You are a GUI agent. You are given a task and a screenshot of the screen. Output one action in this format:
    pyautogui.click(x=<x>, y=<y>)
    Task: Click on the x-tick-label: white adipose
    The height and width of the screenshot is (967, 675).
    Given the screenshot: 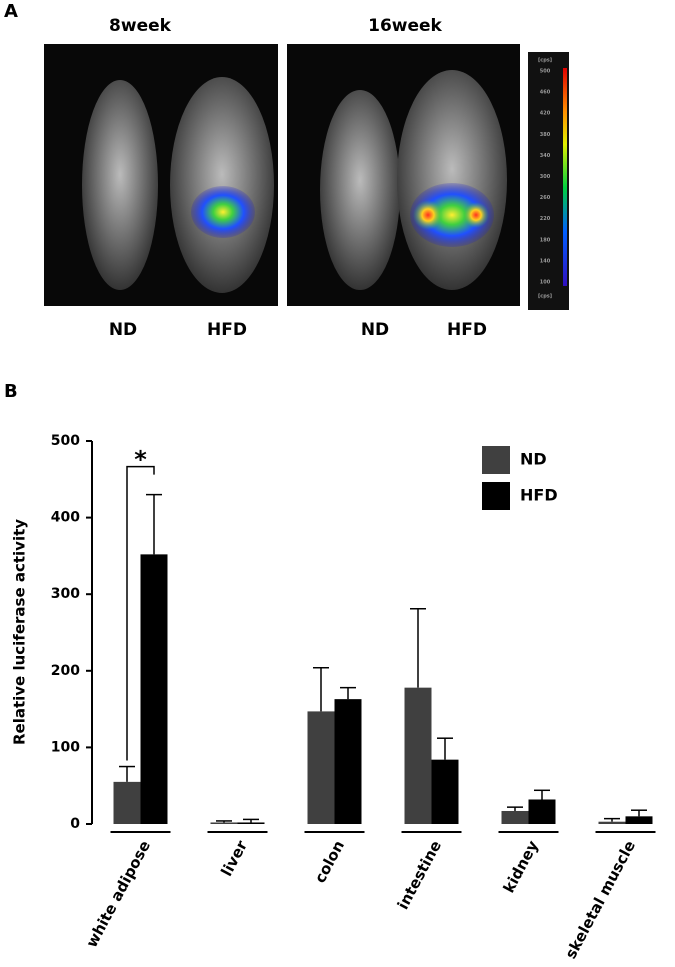 What is the action you would take?
    pyautogui.click(x=118, y=894)
    